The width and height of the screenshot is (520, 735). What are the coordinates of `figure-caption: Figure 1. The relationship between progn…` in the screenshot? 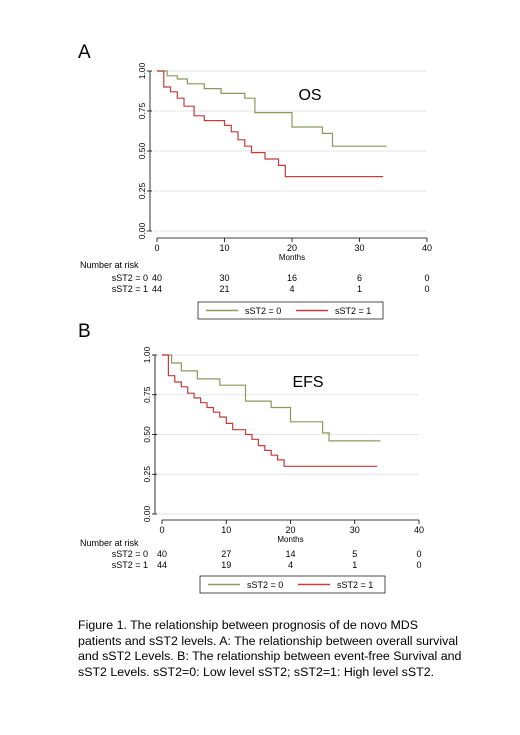 It's located at (270, 648).